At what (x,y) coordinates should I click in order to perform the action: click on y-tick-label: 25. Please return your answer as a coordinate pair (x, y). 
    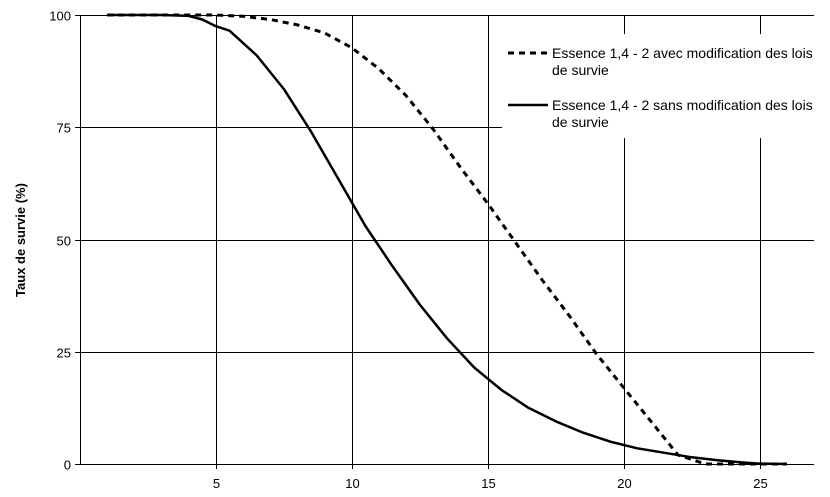
    Looking at the image, I should click on (64, 353).